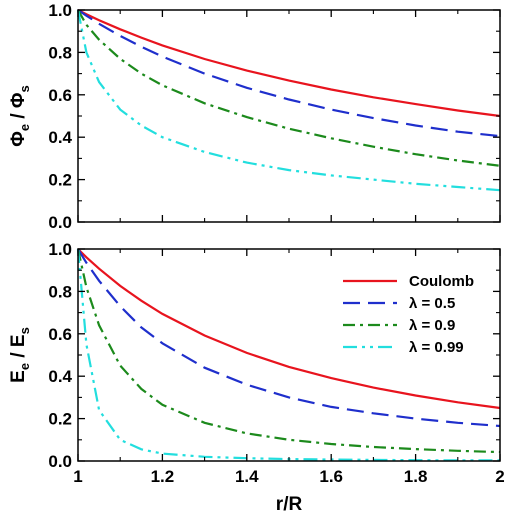  I want to click on top-y-tick-labels: 0.0 0.2 0.4 0.6 0.8 1.0, so click(60, 116).